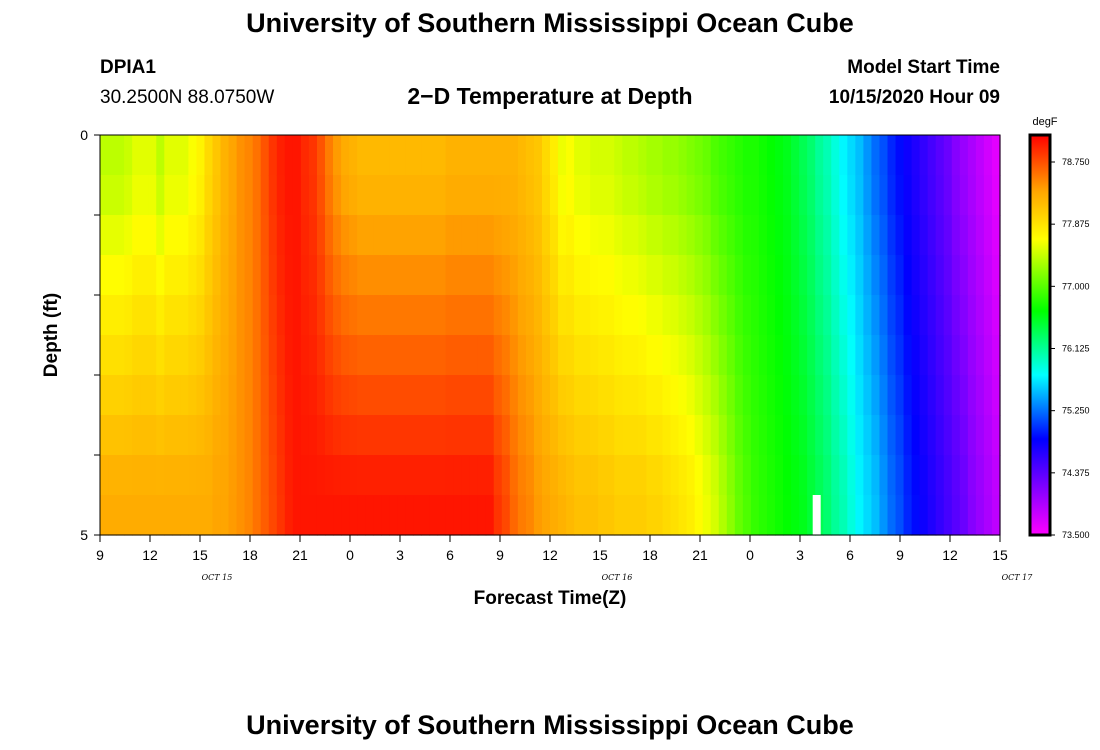  What do you see at coordinates (914, 97) in the screenshot?
I see `model-start-value: 10/15/2020 Hour 09` at bounding box center [914, 97].